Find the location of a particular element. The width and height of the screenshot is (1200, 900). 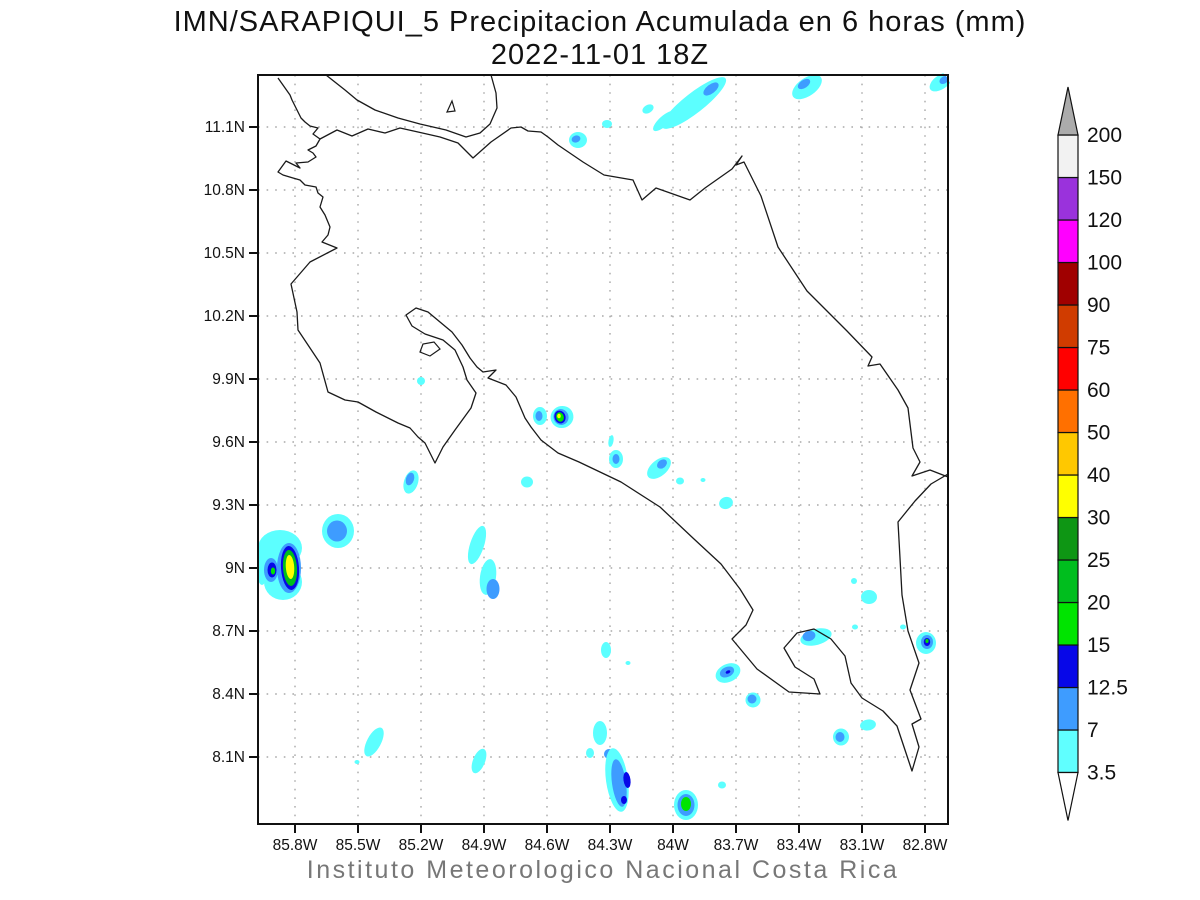

colorbar-label: 30 is located at coordinates (1098, 518).